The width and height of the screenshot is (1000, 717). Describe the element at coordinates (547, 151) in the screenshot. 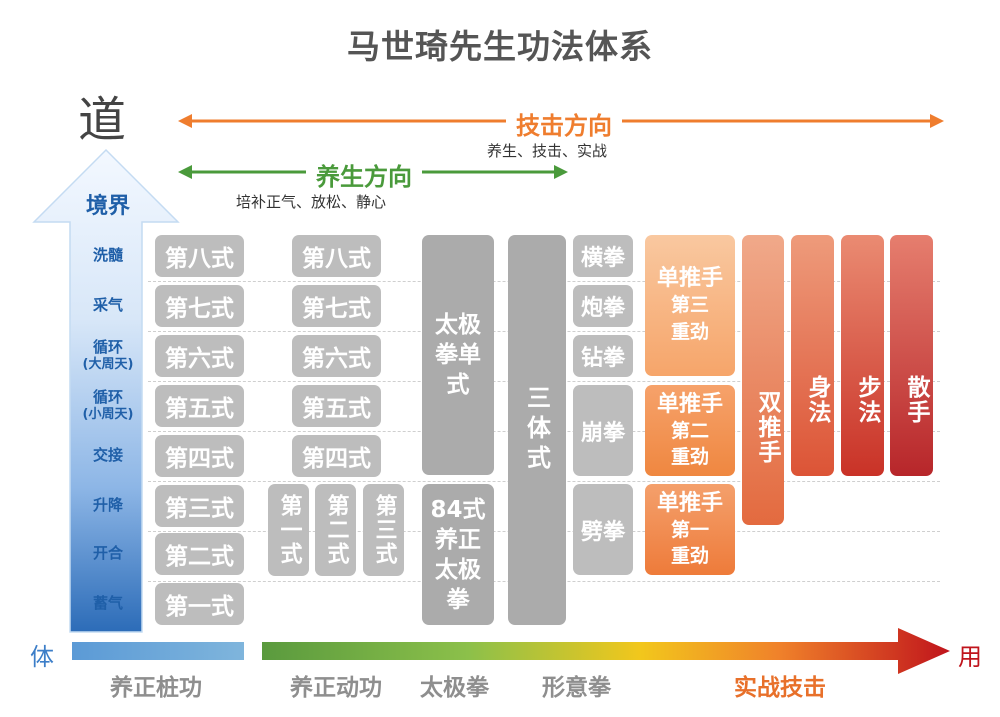

I see `jiji-direction-sub: 养生、技击、实战` at that location.